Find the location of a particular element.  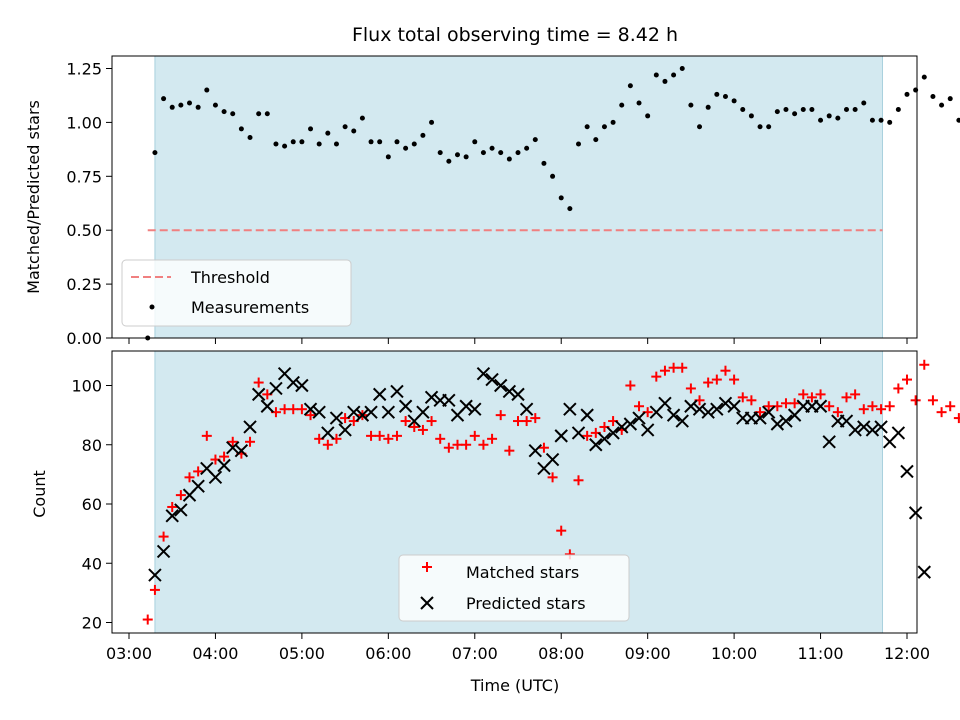

x-tick-label: 06:00 is located at coordinates (388, 653).